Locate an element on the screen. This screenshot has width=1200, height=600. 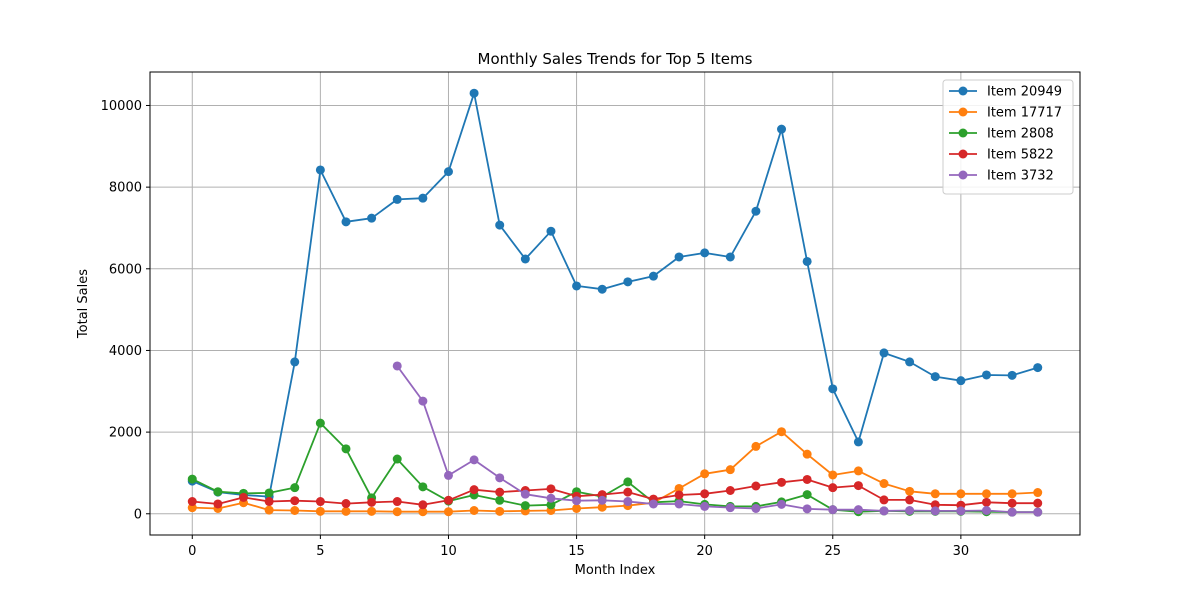
legend-entry: Item 5822 is located at coordinates (1001, 155).